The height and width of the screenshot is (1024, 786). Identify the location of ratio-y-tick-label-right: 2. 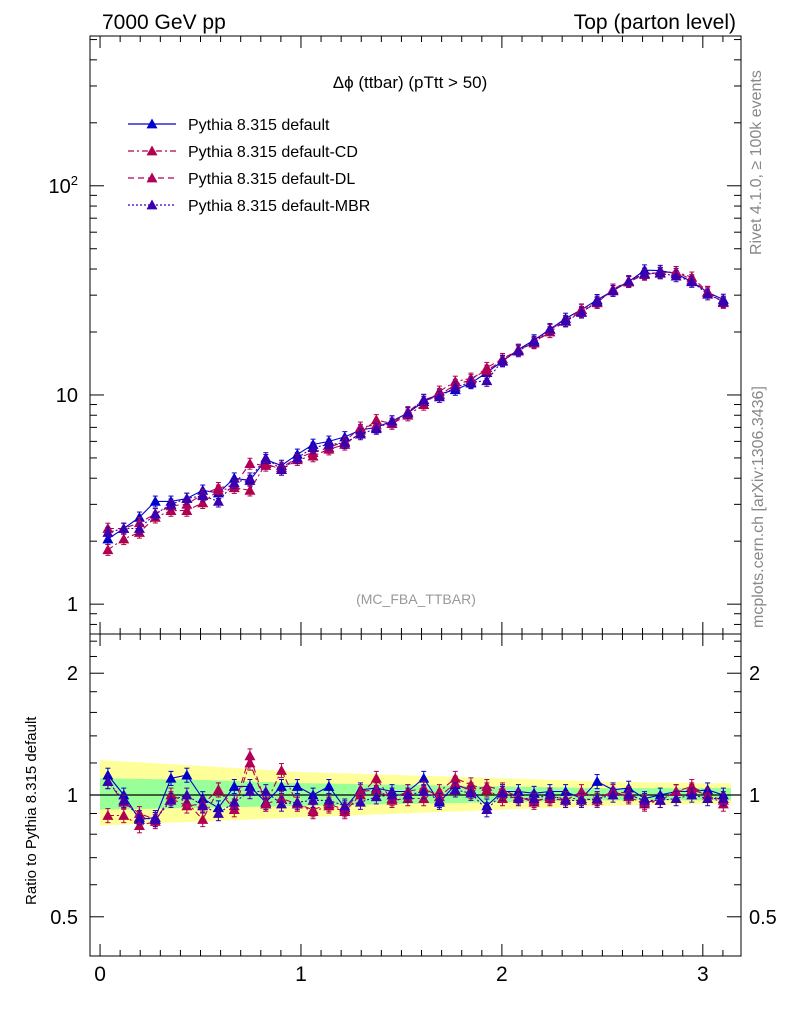
(754, 674).